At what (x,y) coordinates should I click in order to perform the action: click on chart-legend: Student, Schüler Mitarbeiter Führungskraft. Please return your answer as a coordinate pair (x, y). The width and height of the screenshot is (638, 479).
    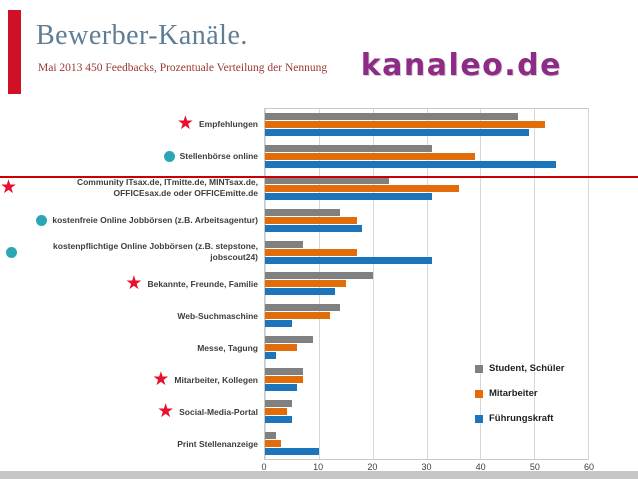
    Looking at the image, I should click on (519, 393).